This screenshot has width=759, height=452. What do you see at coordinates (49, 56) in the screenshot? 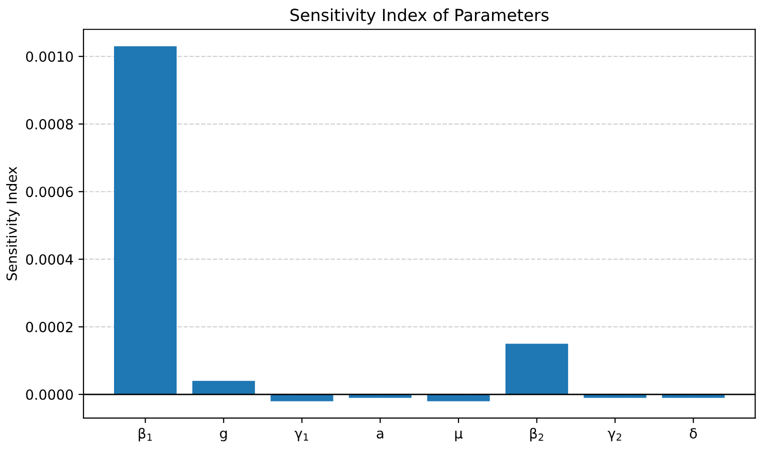
I see `y-tick-label: 0.0010` at bounding box center [49, 56].